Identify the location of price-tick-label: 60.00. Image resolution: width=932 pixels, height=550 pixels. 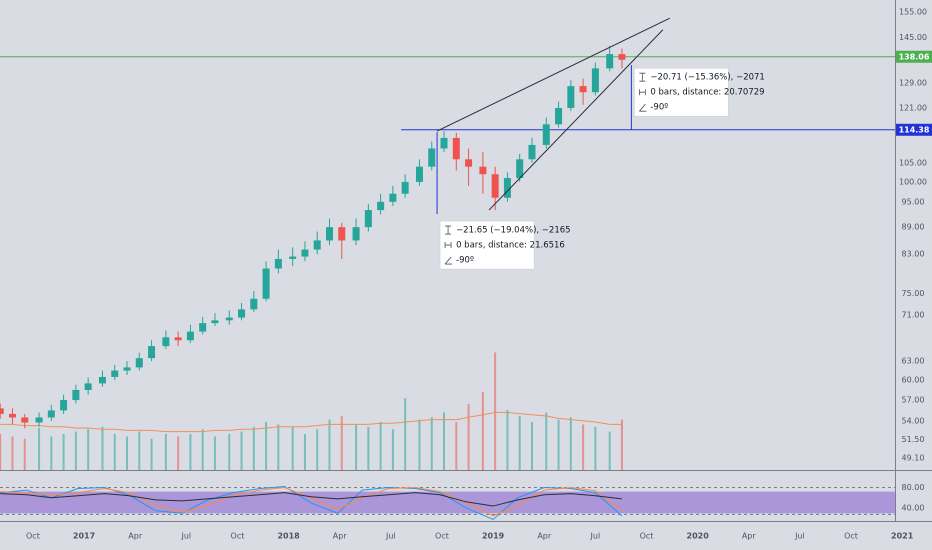
(913, 380).